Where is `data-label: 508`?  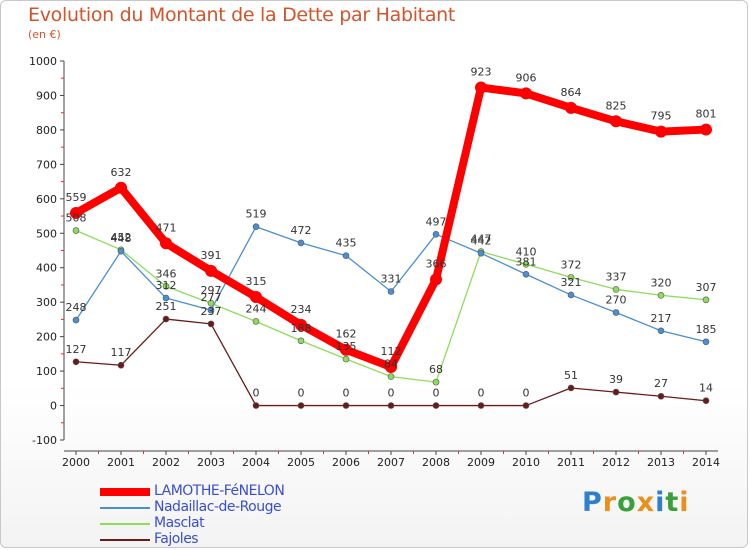
data-label: 508 is located at coordinates (76, 218).